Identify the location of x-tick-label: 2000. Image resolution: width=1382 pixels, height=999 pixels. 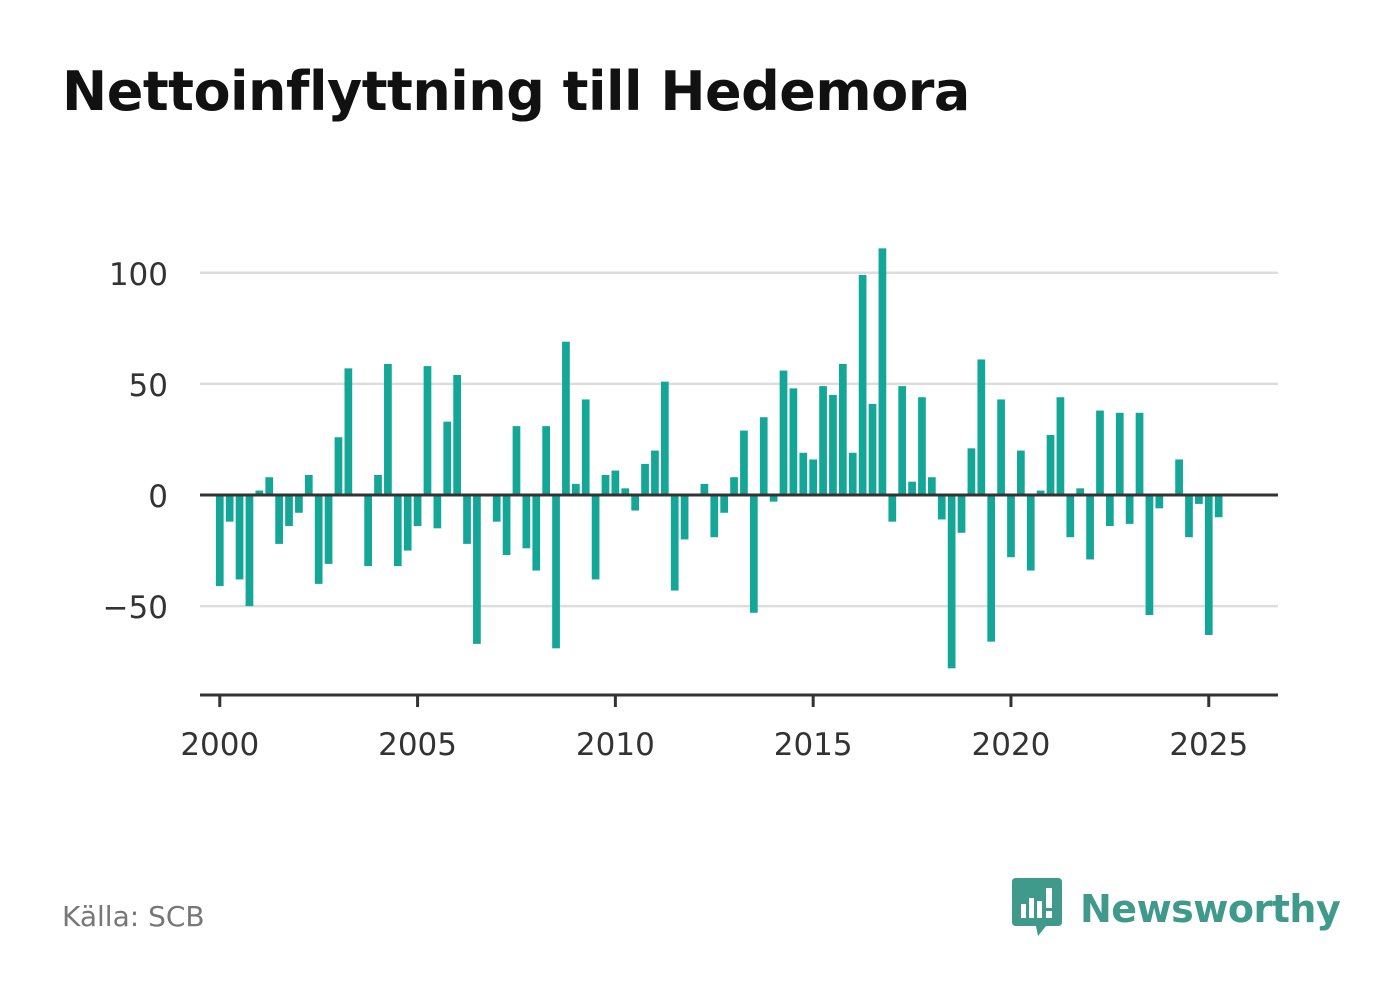
(219, 745).